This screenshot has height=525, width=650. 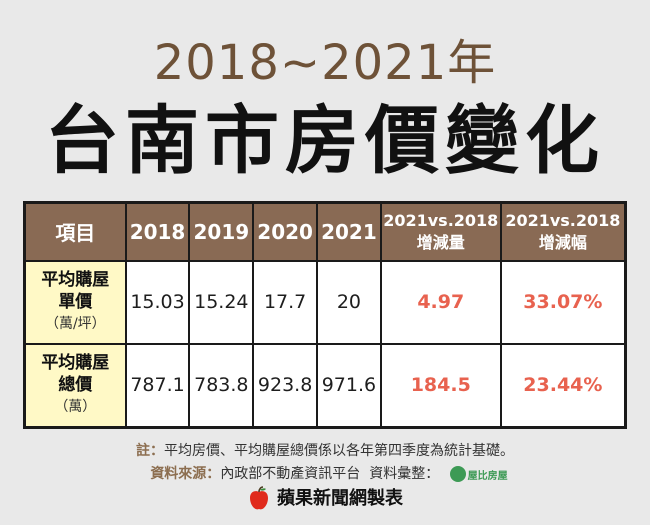 I want to click on footer-credit: 蘋果新聞網製表, so click(x=325, y=498).